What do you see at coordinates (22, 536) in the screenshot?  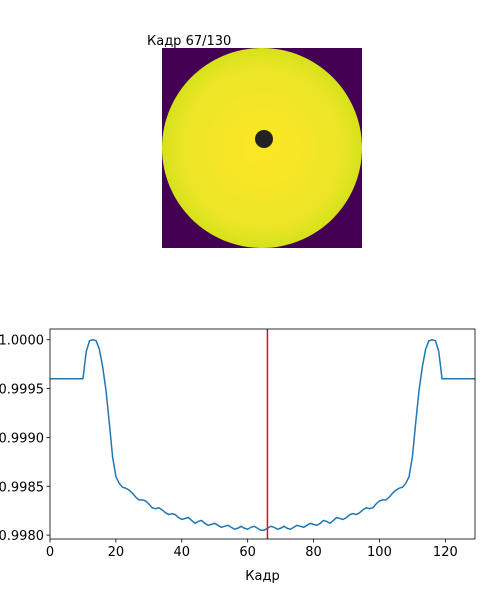 I see `y-tick-label: 0.9980` at bounding box center [22, 536].